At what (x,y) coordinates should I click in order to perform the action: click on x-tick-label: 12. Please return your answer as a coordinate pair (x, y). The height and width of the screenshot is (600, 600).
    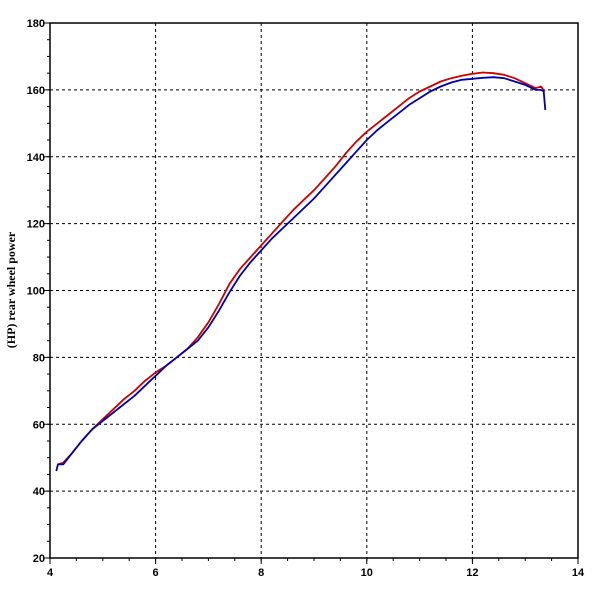
    Looking at the image, I should click on (472, 573).